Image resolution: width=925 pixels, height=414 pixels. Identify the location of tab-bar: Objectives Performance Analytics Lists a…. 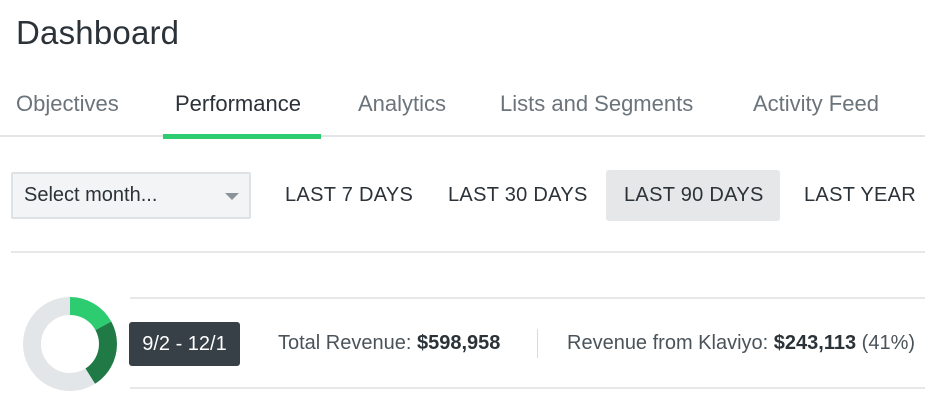
(462, 110).